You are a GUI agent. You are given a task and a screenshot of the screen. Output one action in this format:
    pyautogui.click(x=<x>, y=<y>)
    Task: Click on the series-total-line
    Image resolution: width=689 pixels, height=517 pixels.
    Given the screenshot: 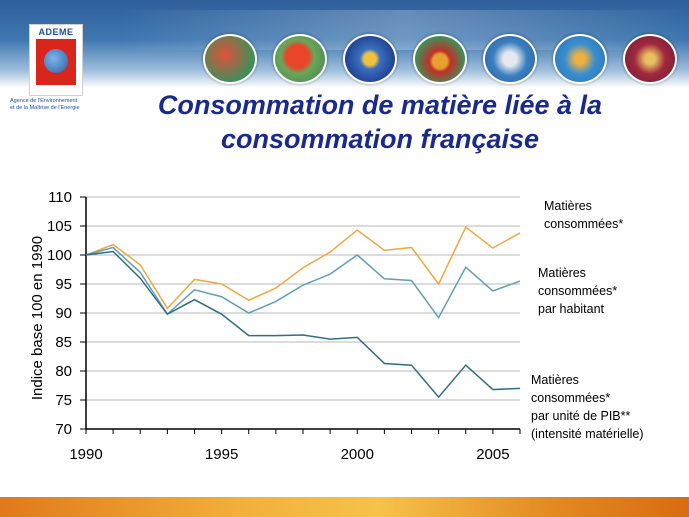 What is the action you would take?
    pyautogui.click(x=303, y=267)
    